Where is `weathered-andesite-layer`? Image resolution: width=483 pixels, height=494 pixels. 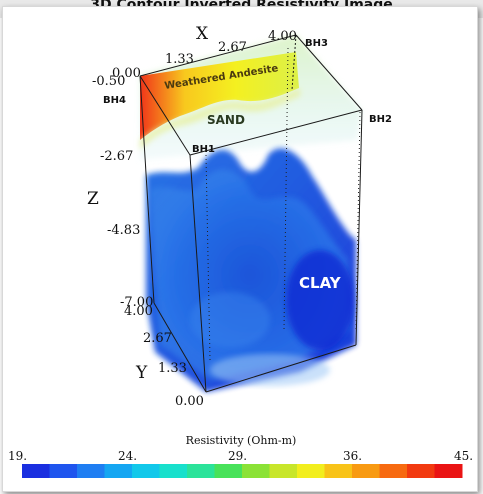 weathered-andesite-layer is located at coordinates (220, 101).